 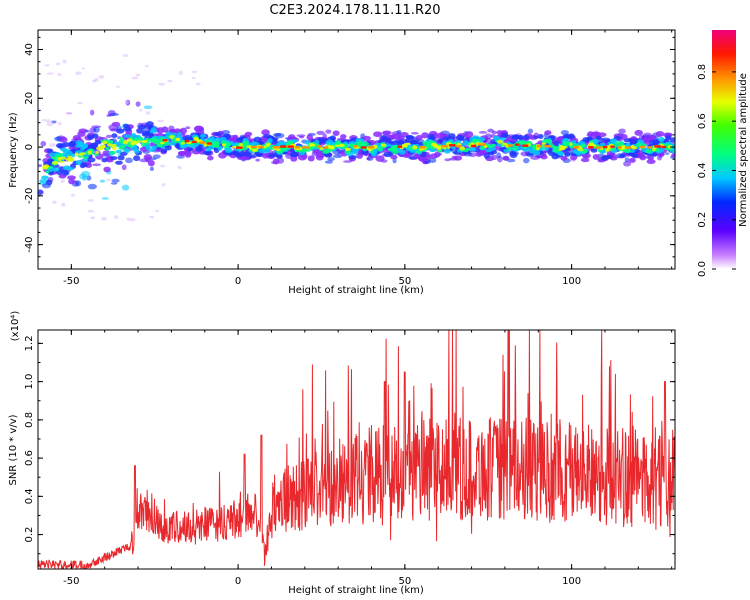 I want to click on y-tick-label: -40, so click(x=29, y=244).